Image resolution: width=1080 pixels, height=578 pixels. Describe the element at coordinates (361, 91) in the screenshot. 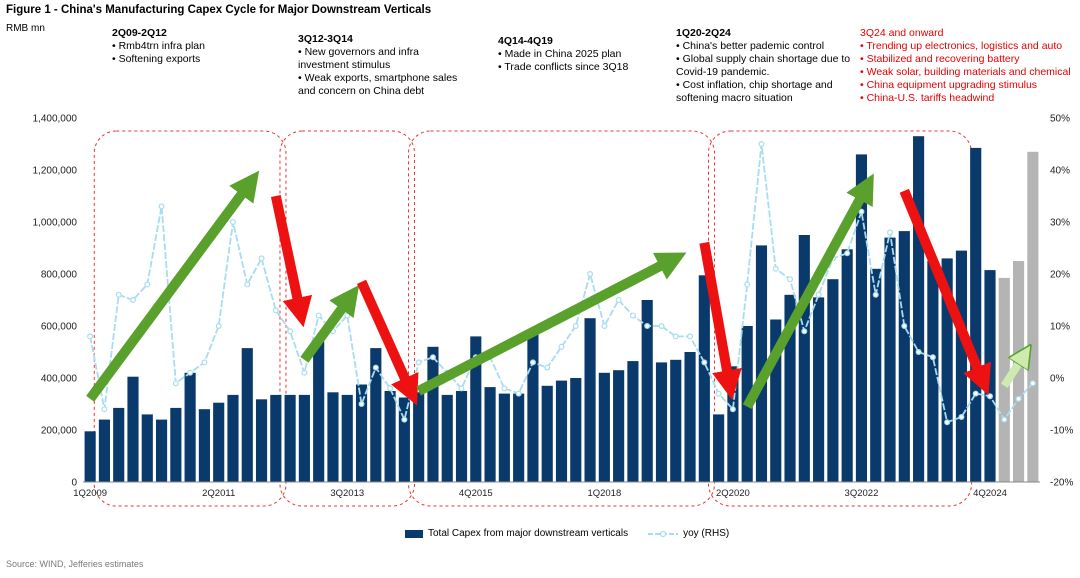

I see `annotation-line: and concern on China debt` at that location.